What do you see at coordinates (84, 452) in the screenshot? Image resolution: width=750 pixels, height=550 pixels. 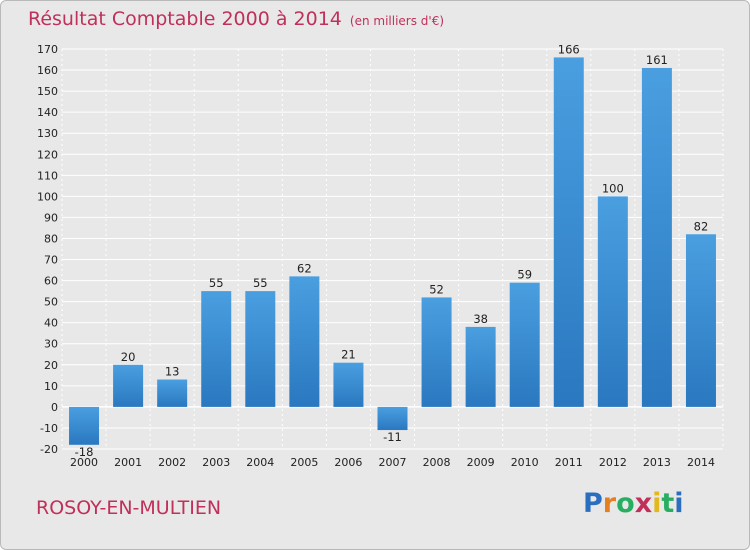 I see `value-label: -18` at bounding box center [84, 452].